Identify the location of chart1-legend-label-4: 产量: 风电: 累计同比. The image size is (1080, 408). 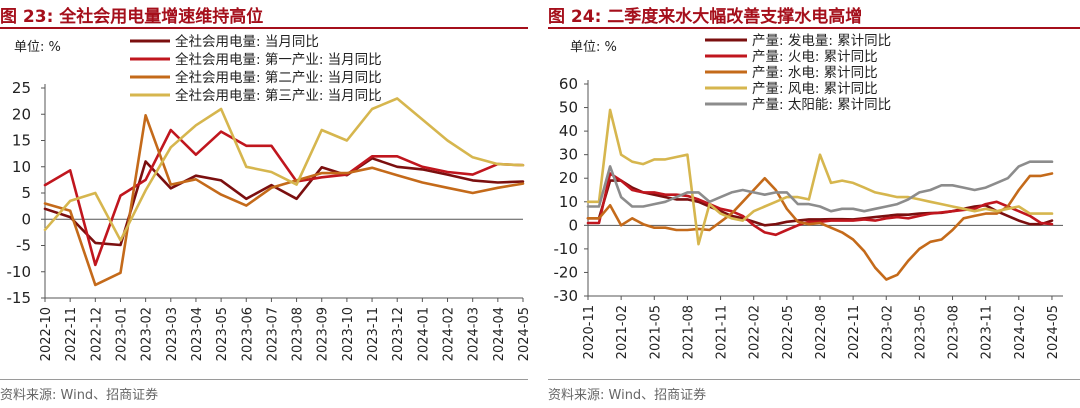
(815, 89).